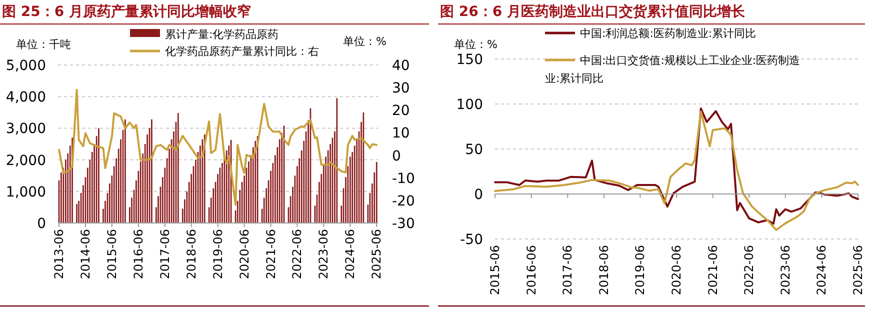 This screenshot has height=326, width=871. I want to click on y-tick-label: 1,000, so click(26, 192).